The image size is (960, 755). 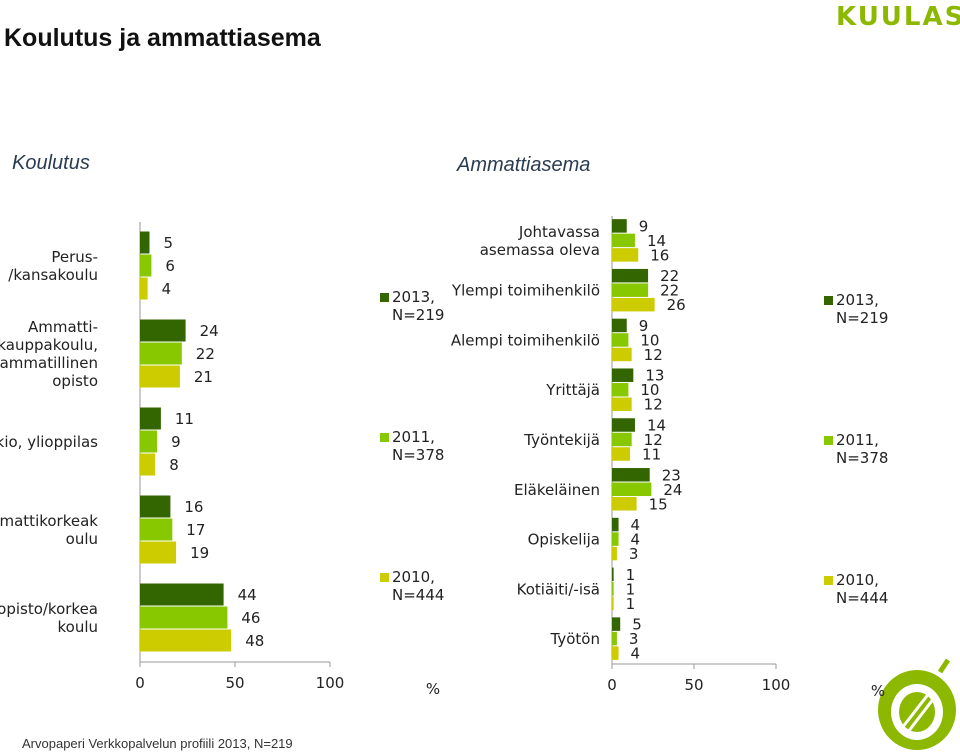 I want to click on category-label: Perus-/kansakoulu, so click(x=53, y=266).